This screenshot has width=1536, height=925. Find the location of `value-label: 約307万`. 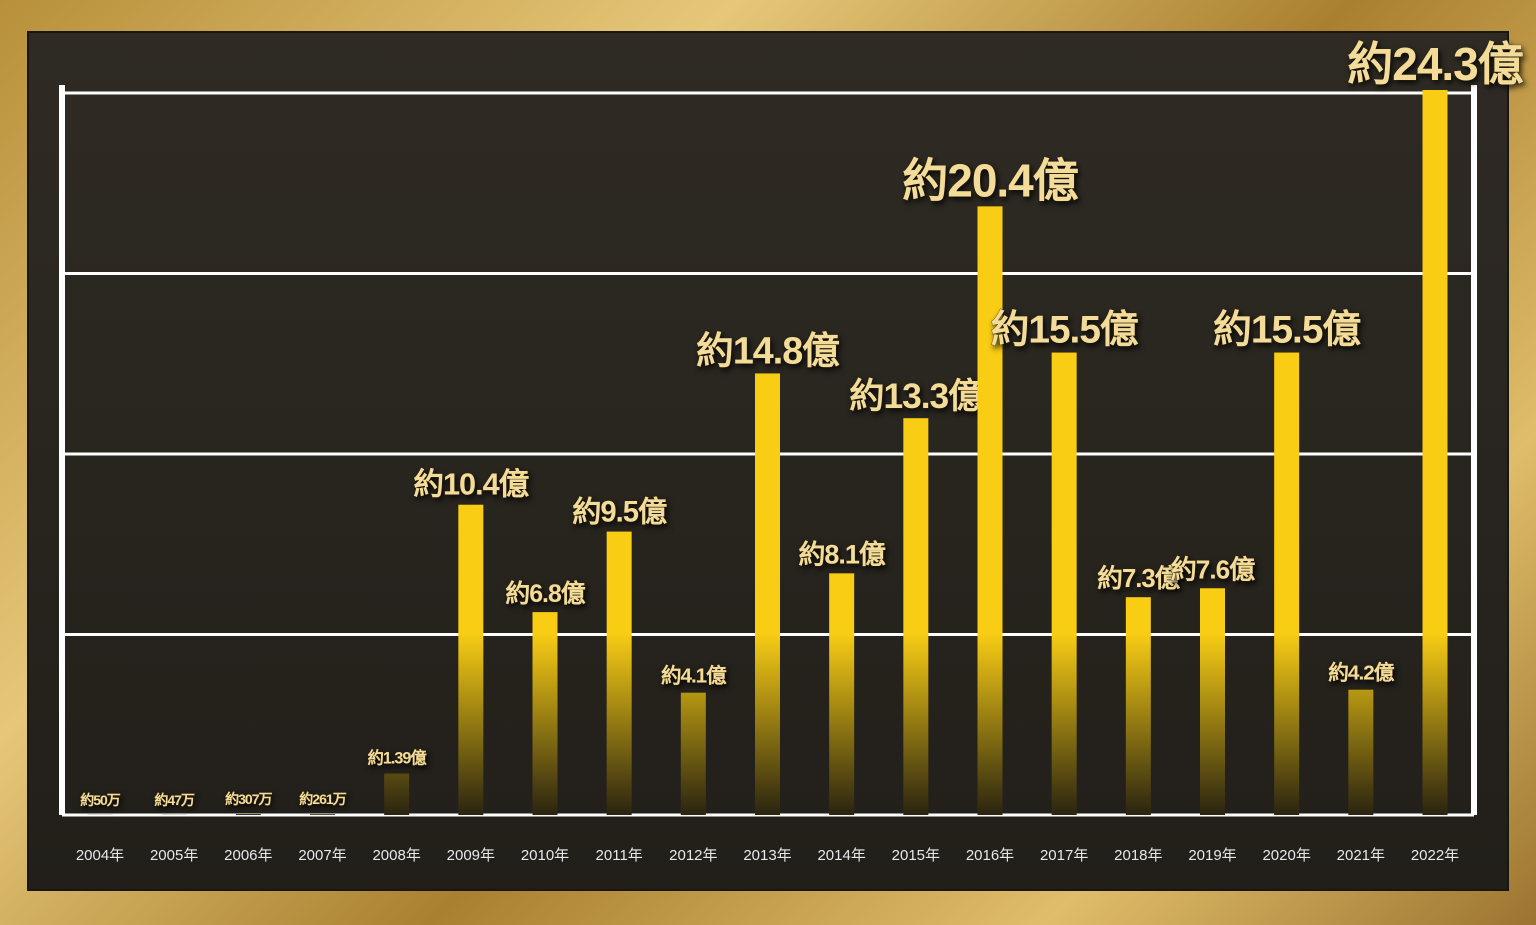

value-label: 約307万 is located at coordinates (248, 799).